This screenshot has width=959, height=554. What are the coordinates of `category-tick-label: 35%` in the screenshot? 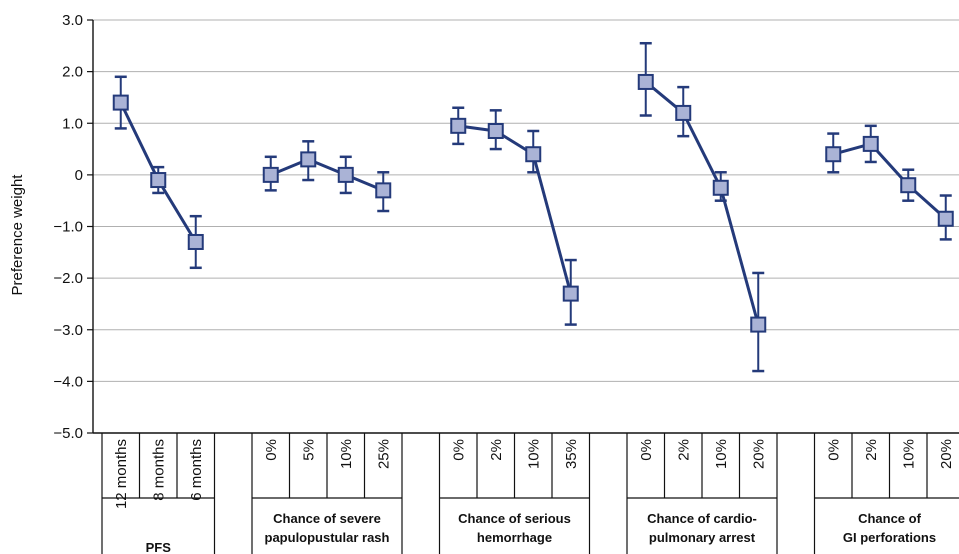 It's located at (571, 454).